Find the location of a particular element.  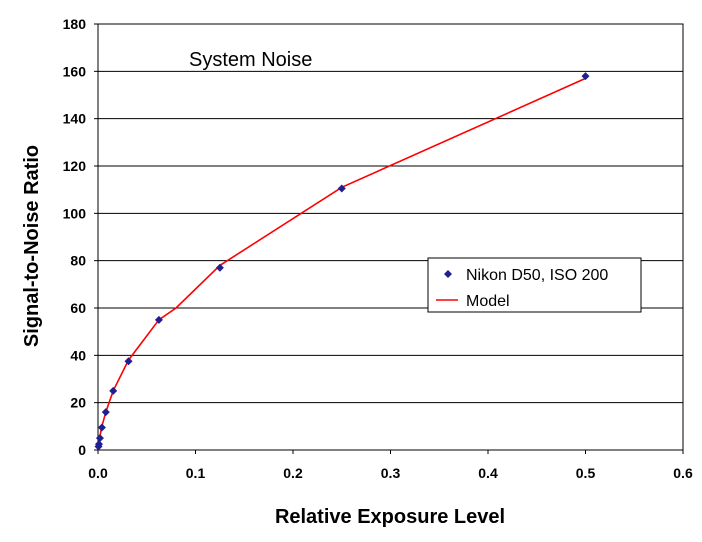

y-tick-label-9: 180 is located at coordinates (75, 24).